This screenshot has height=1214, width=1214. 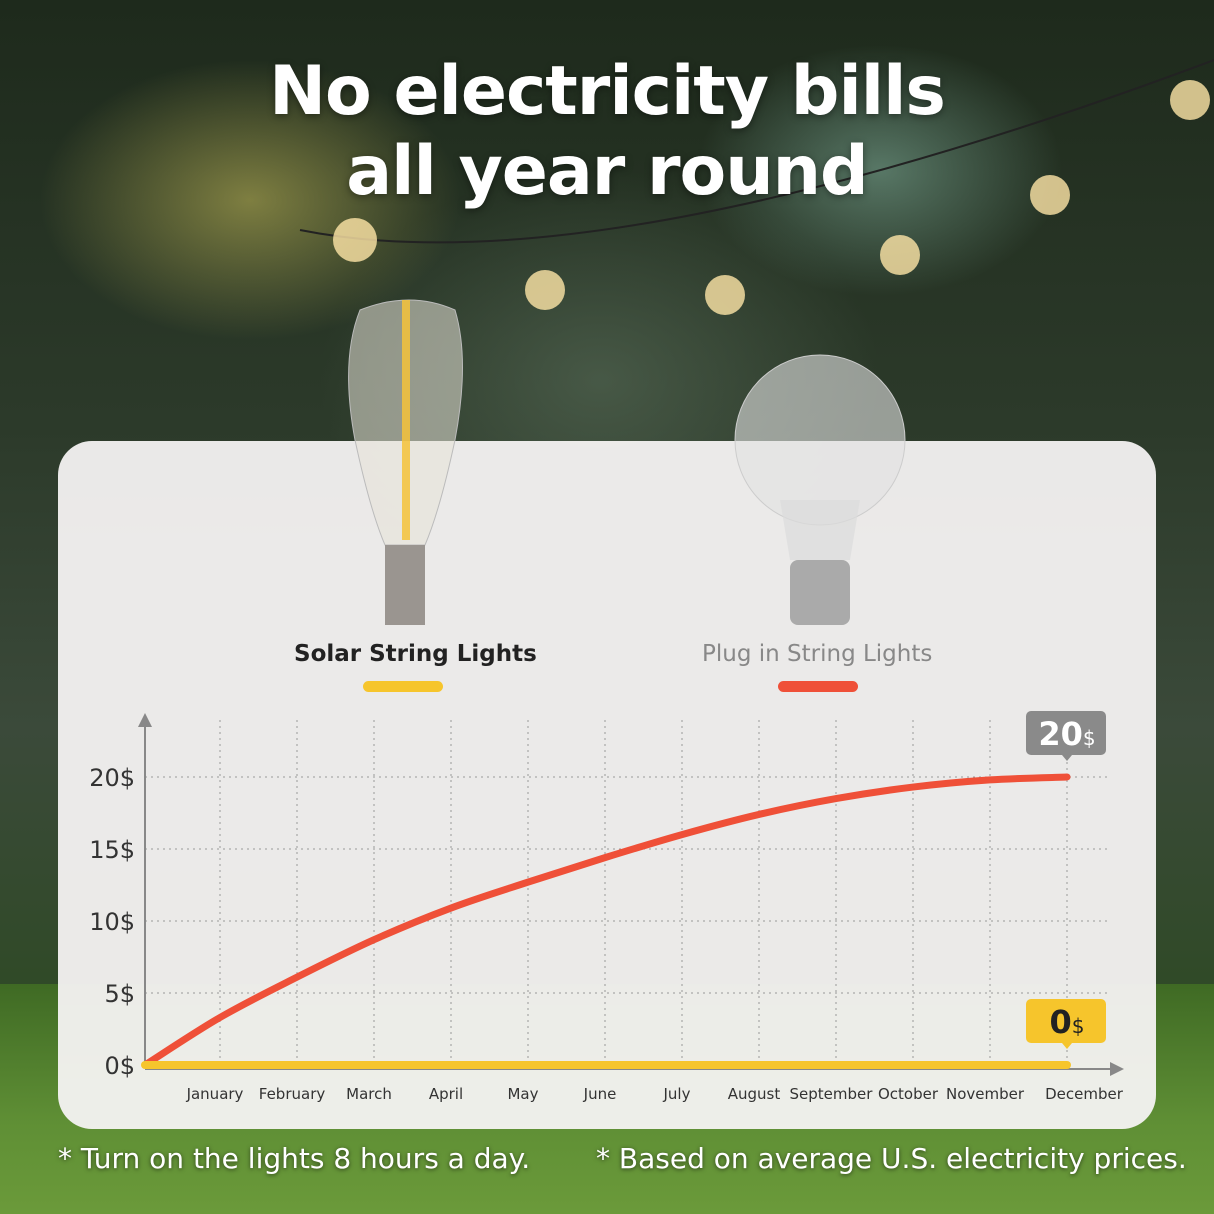 What do you see at coordinates (112, 850) in the screenshot?
I see `y-tick-label: 15$` at bounding box center [112, 850].